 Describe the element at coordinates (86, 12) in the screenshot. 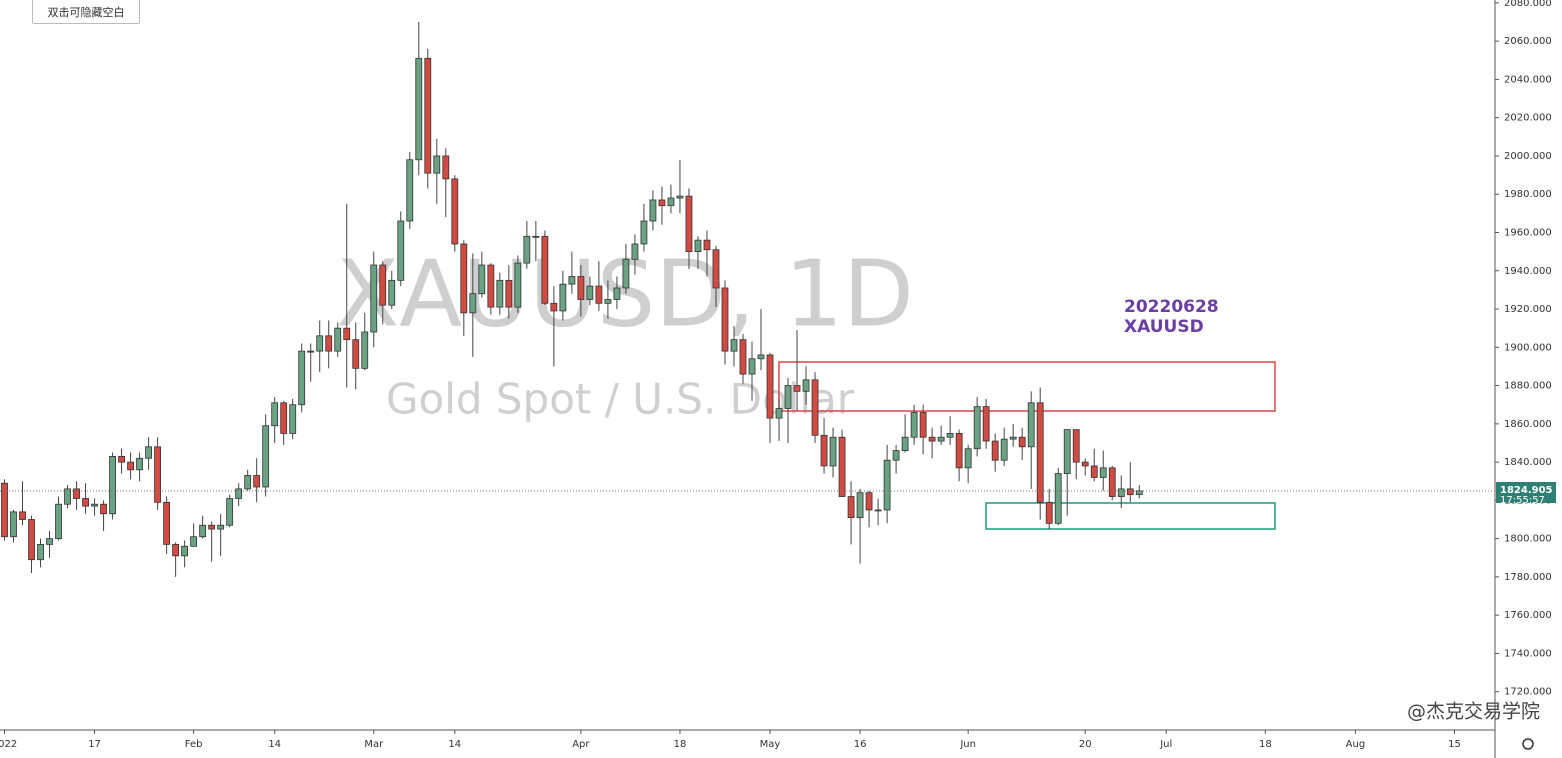

I see `hide-gap-button: 双击可隐藏空白` at that location.